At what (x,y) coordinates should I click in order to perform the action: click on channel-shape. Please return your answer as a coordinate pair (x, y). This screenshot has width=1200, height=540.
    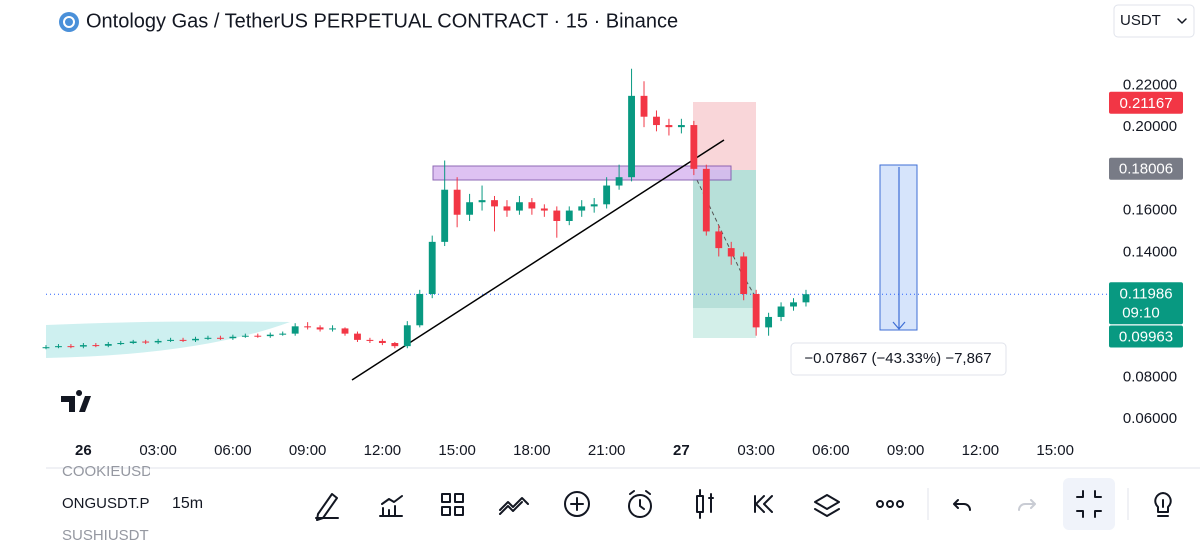
    Looking at the image, I should click on (168, 339).